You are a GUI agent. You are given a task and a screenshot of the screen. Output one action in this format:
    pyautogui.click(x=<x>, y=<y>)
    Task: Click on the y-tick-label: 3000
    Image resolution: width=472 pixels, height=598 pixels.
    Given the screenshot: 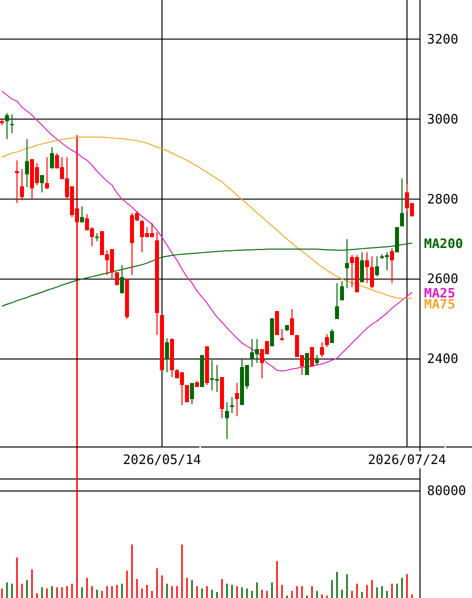 What is the action you would take?
    pyautogui.click(x=442, y=120)
    